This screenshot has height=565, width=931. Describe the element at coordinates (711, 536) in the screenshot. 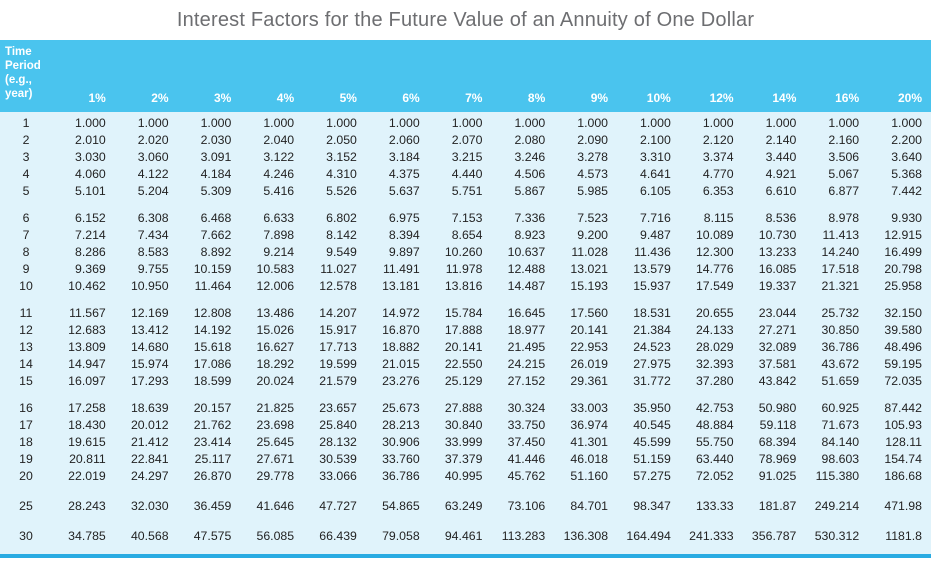

I see `factor-cell: 241.333` at that location.